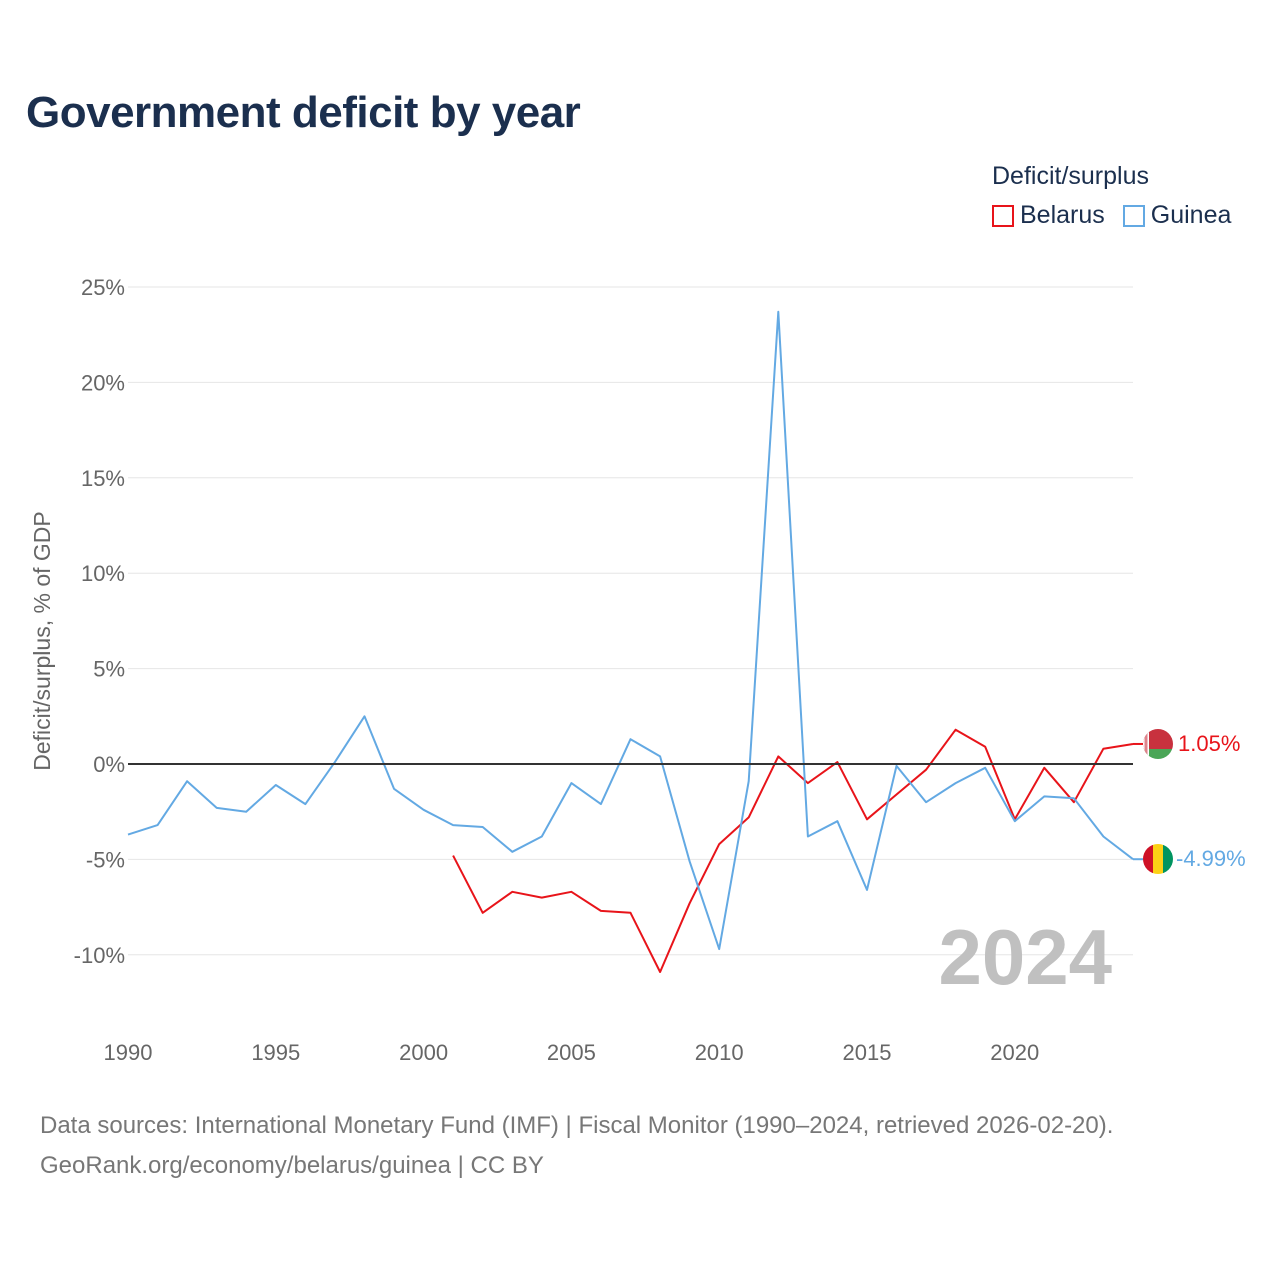 Image resolution: width=1280 pixels, height=1280 pixels. I want to click on y-tick-label: 25%, so click(103, 287).